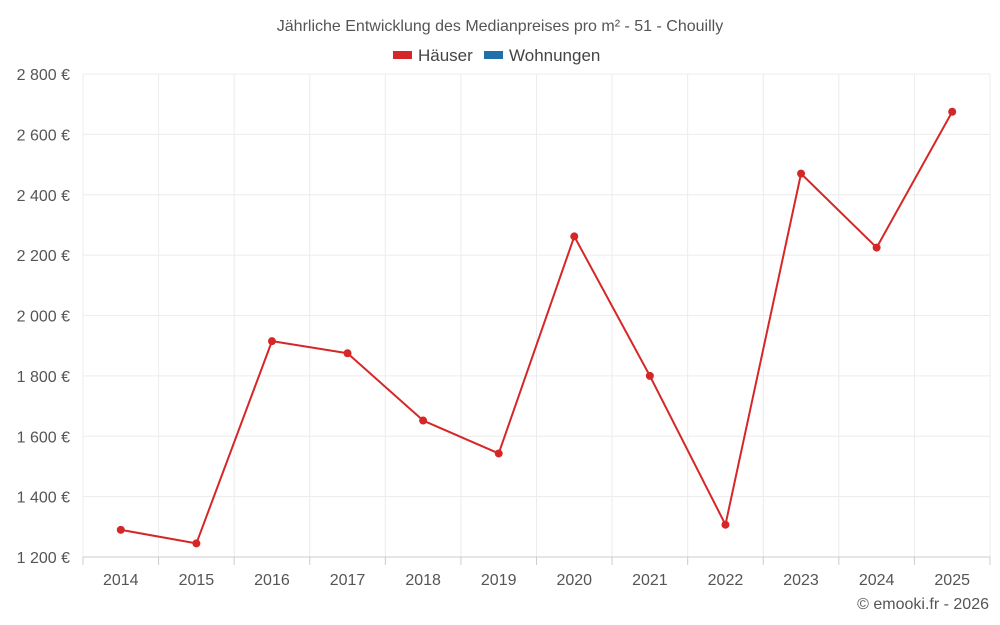 The width and height of the screenshot is (1000, 625). What do you see at coordinates (423, 580) in the screenshot?
I see `x-tick-label: 2018` at bounding box center [423, 580].